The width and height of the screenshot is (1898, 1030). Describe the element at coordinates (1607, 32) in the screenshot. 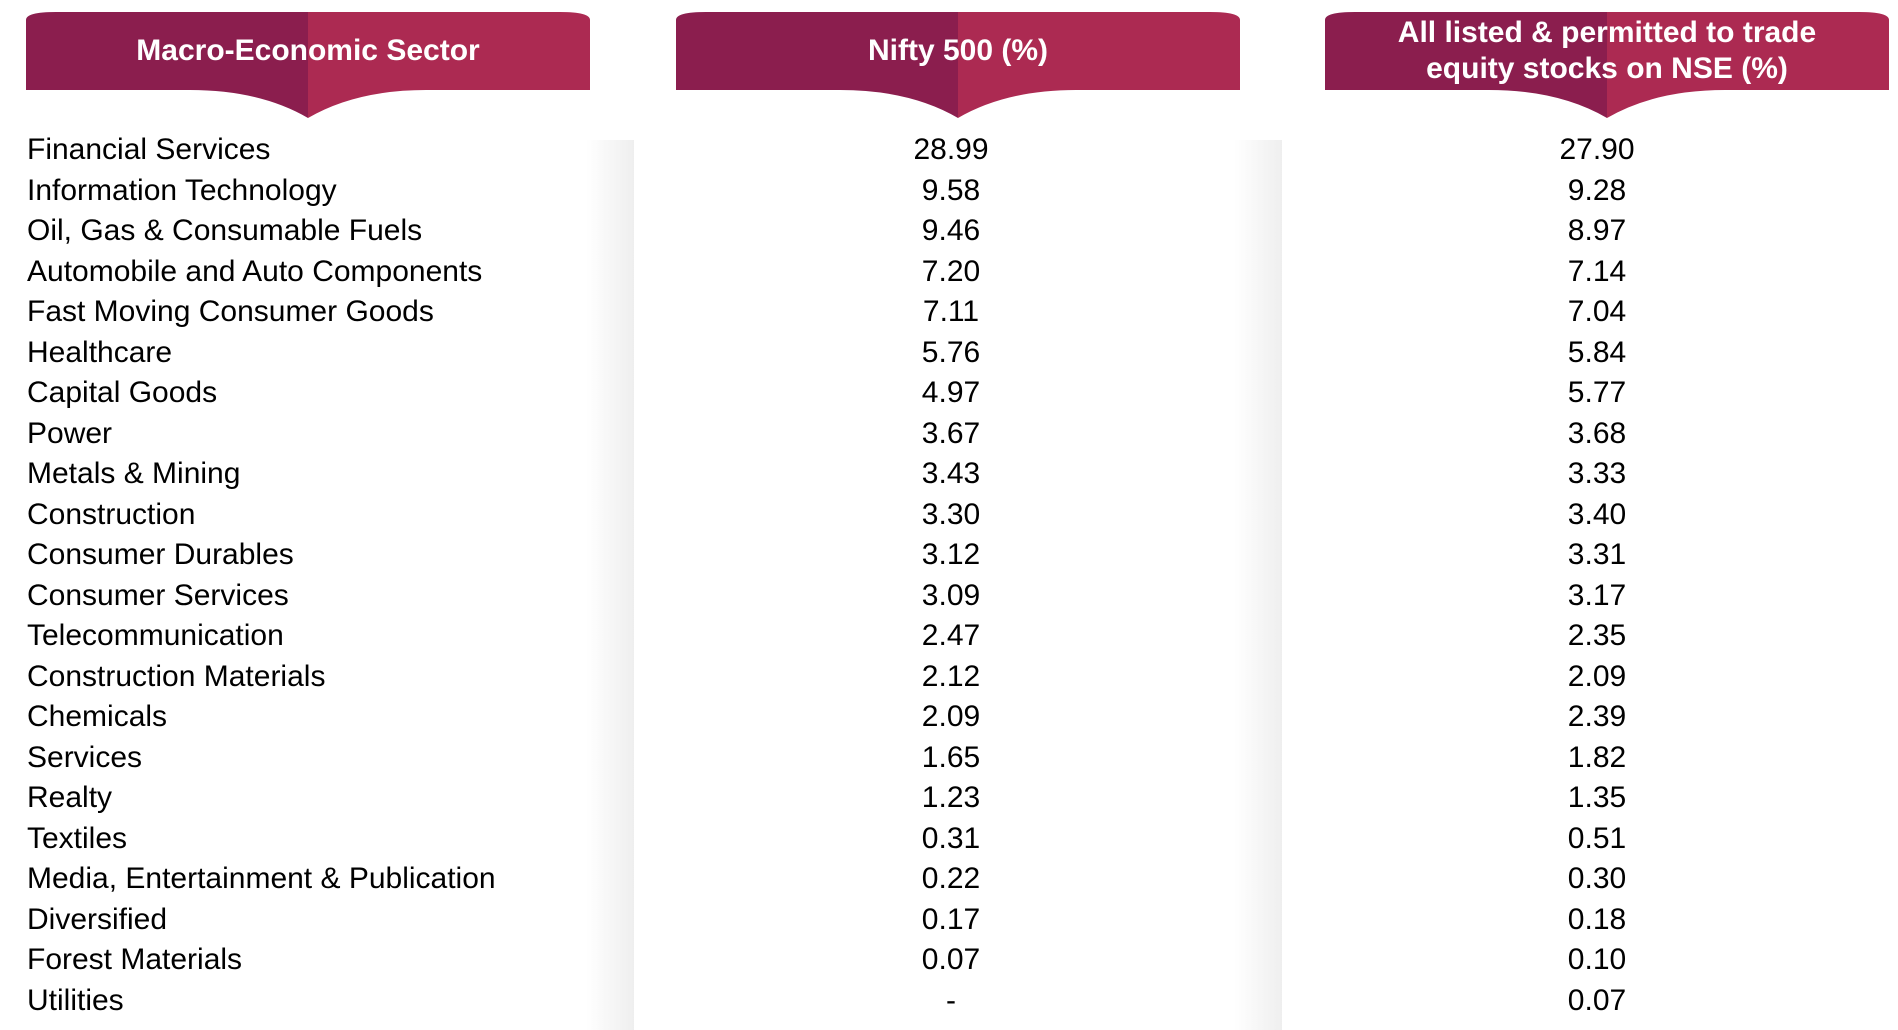

I see `header-all-listed-line1: All listed & permitted to trade` at that location.